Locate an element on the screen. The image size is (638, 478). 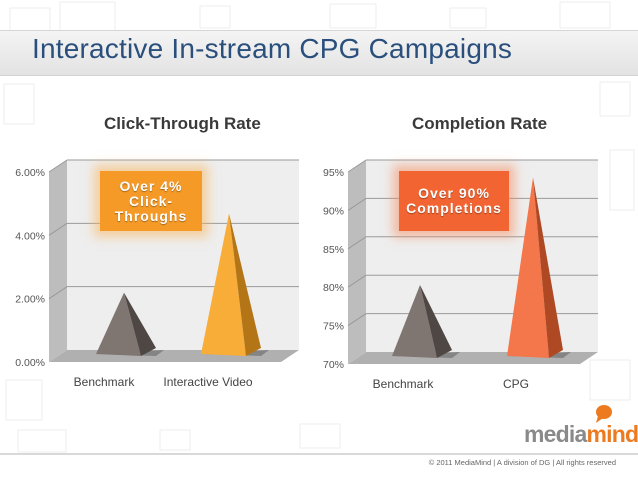
x-category-label: CPG is located at coordinates (516, 384).